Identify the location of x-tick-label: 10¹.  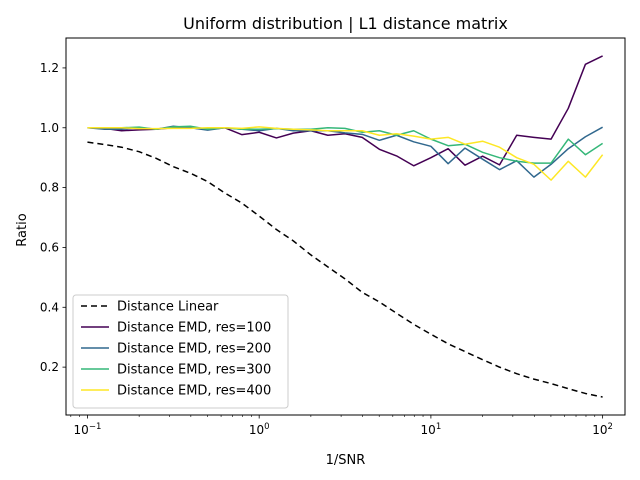
(431, 429).